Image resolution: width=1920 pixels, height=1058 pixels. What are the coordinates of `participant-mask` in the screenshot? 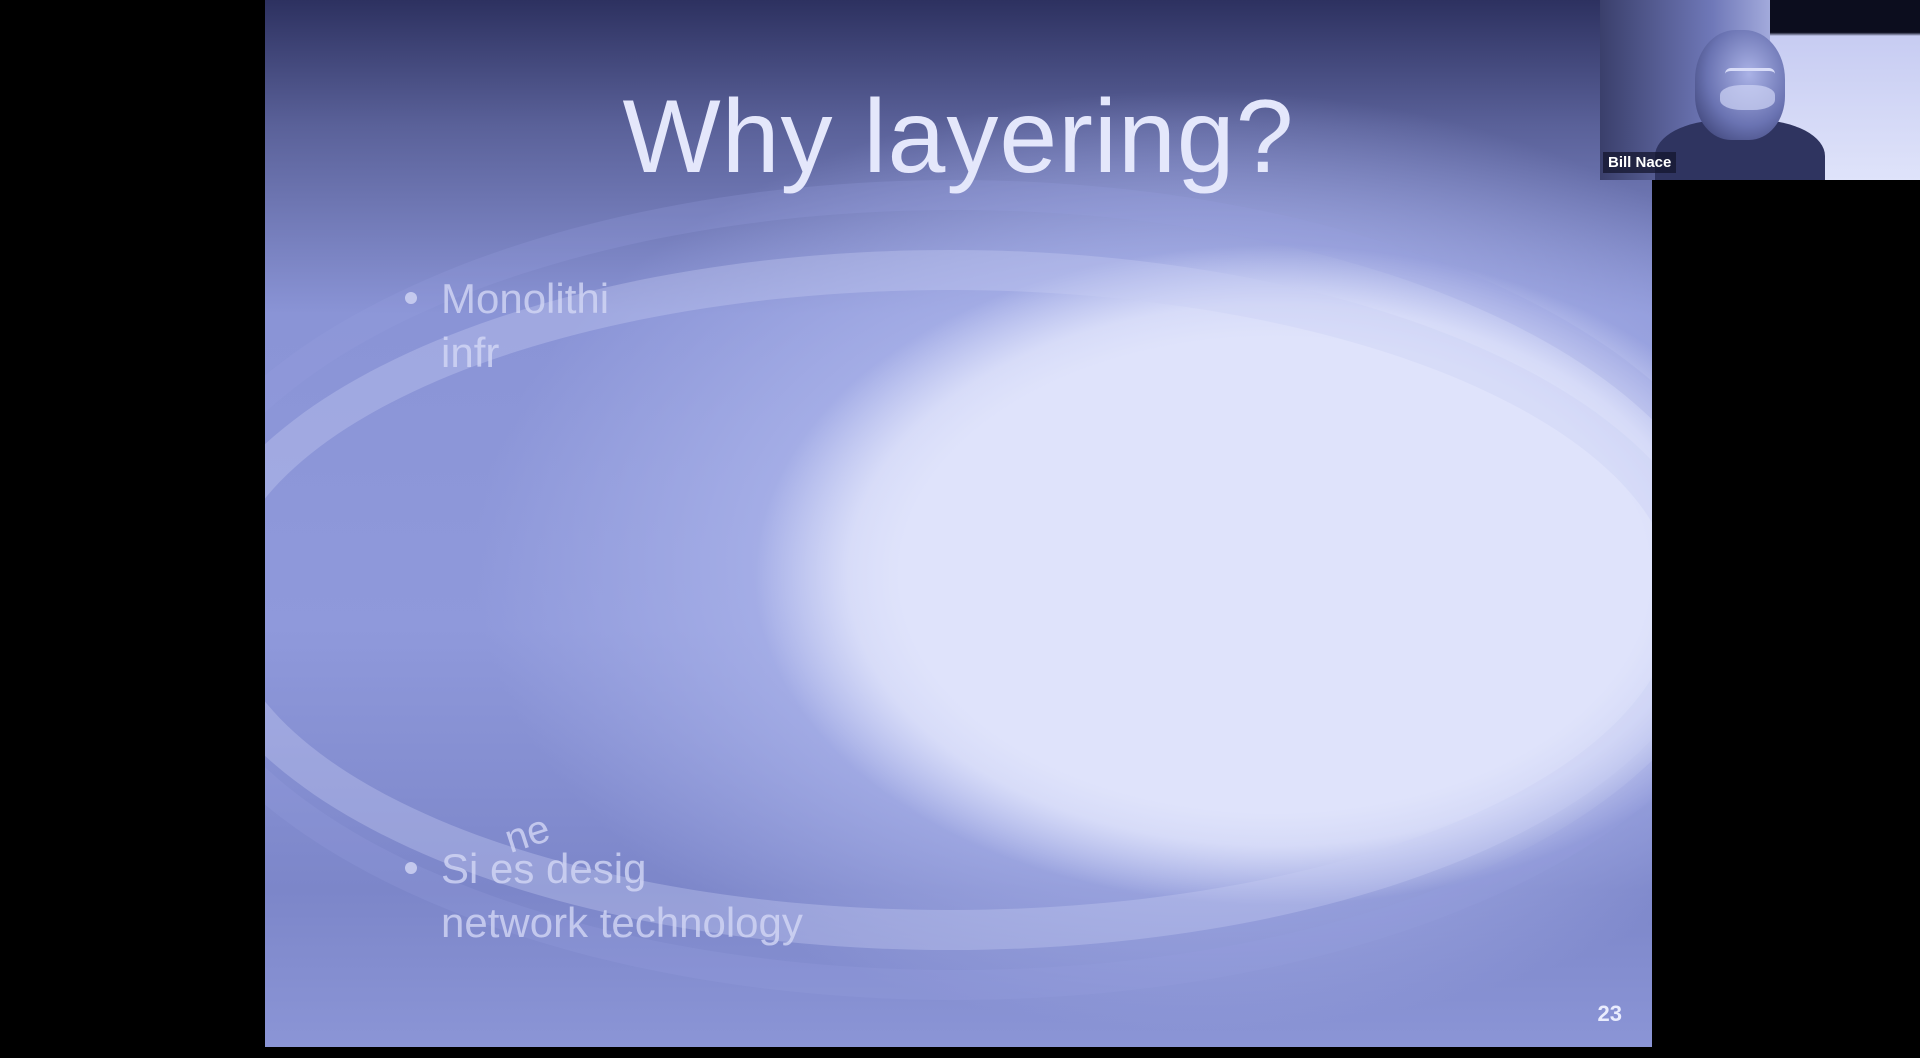 It's located at (1747, 97).